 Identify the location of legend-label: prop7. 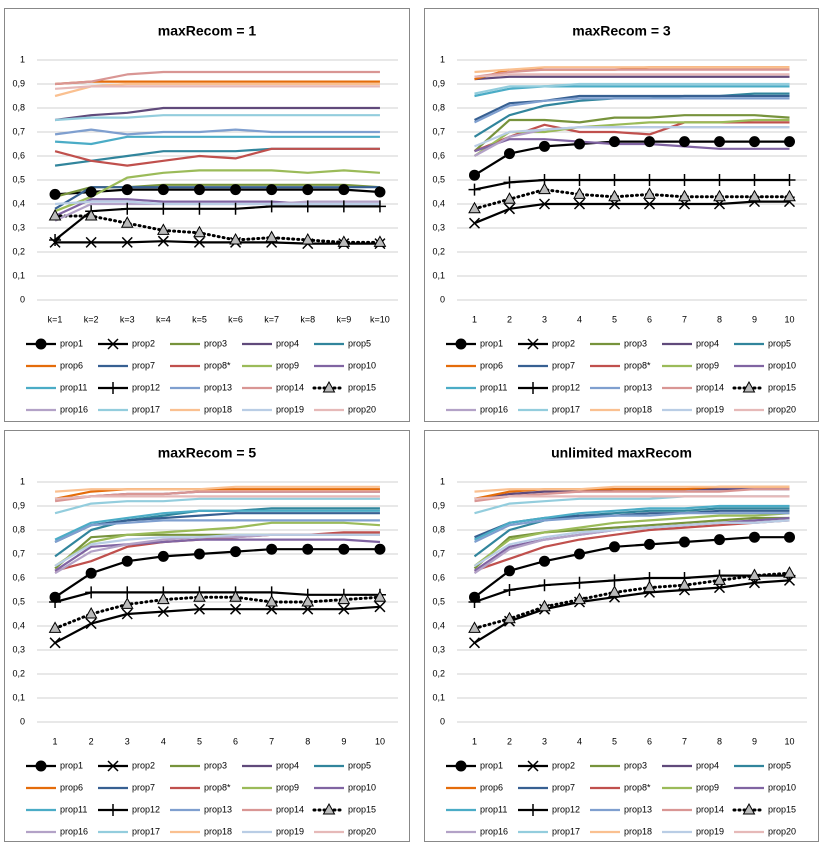
(563, 787).